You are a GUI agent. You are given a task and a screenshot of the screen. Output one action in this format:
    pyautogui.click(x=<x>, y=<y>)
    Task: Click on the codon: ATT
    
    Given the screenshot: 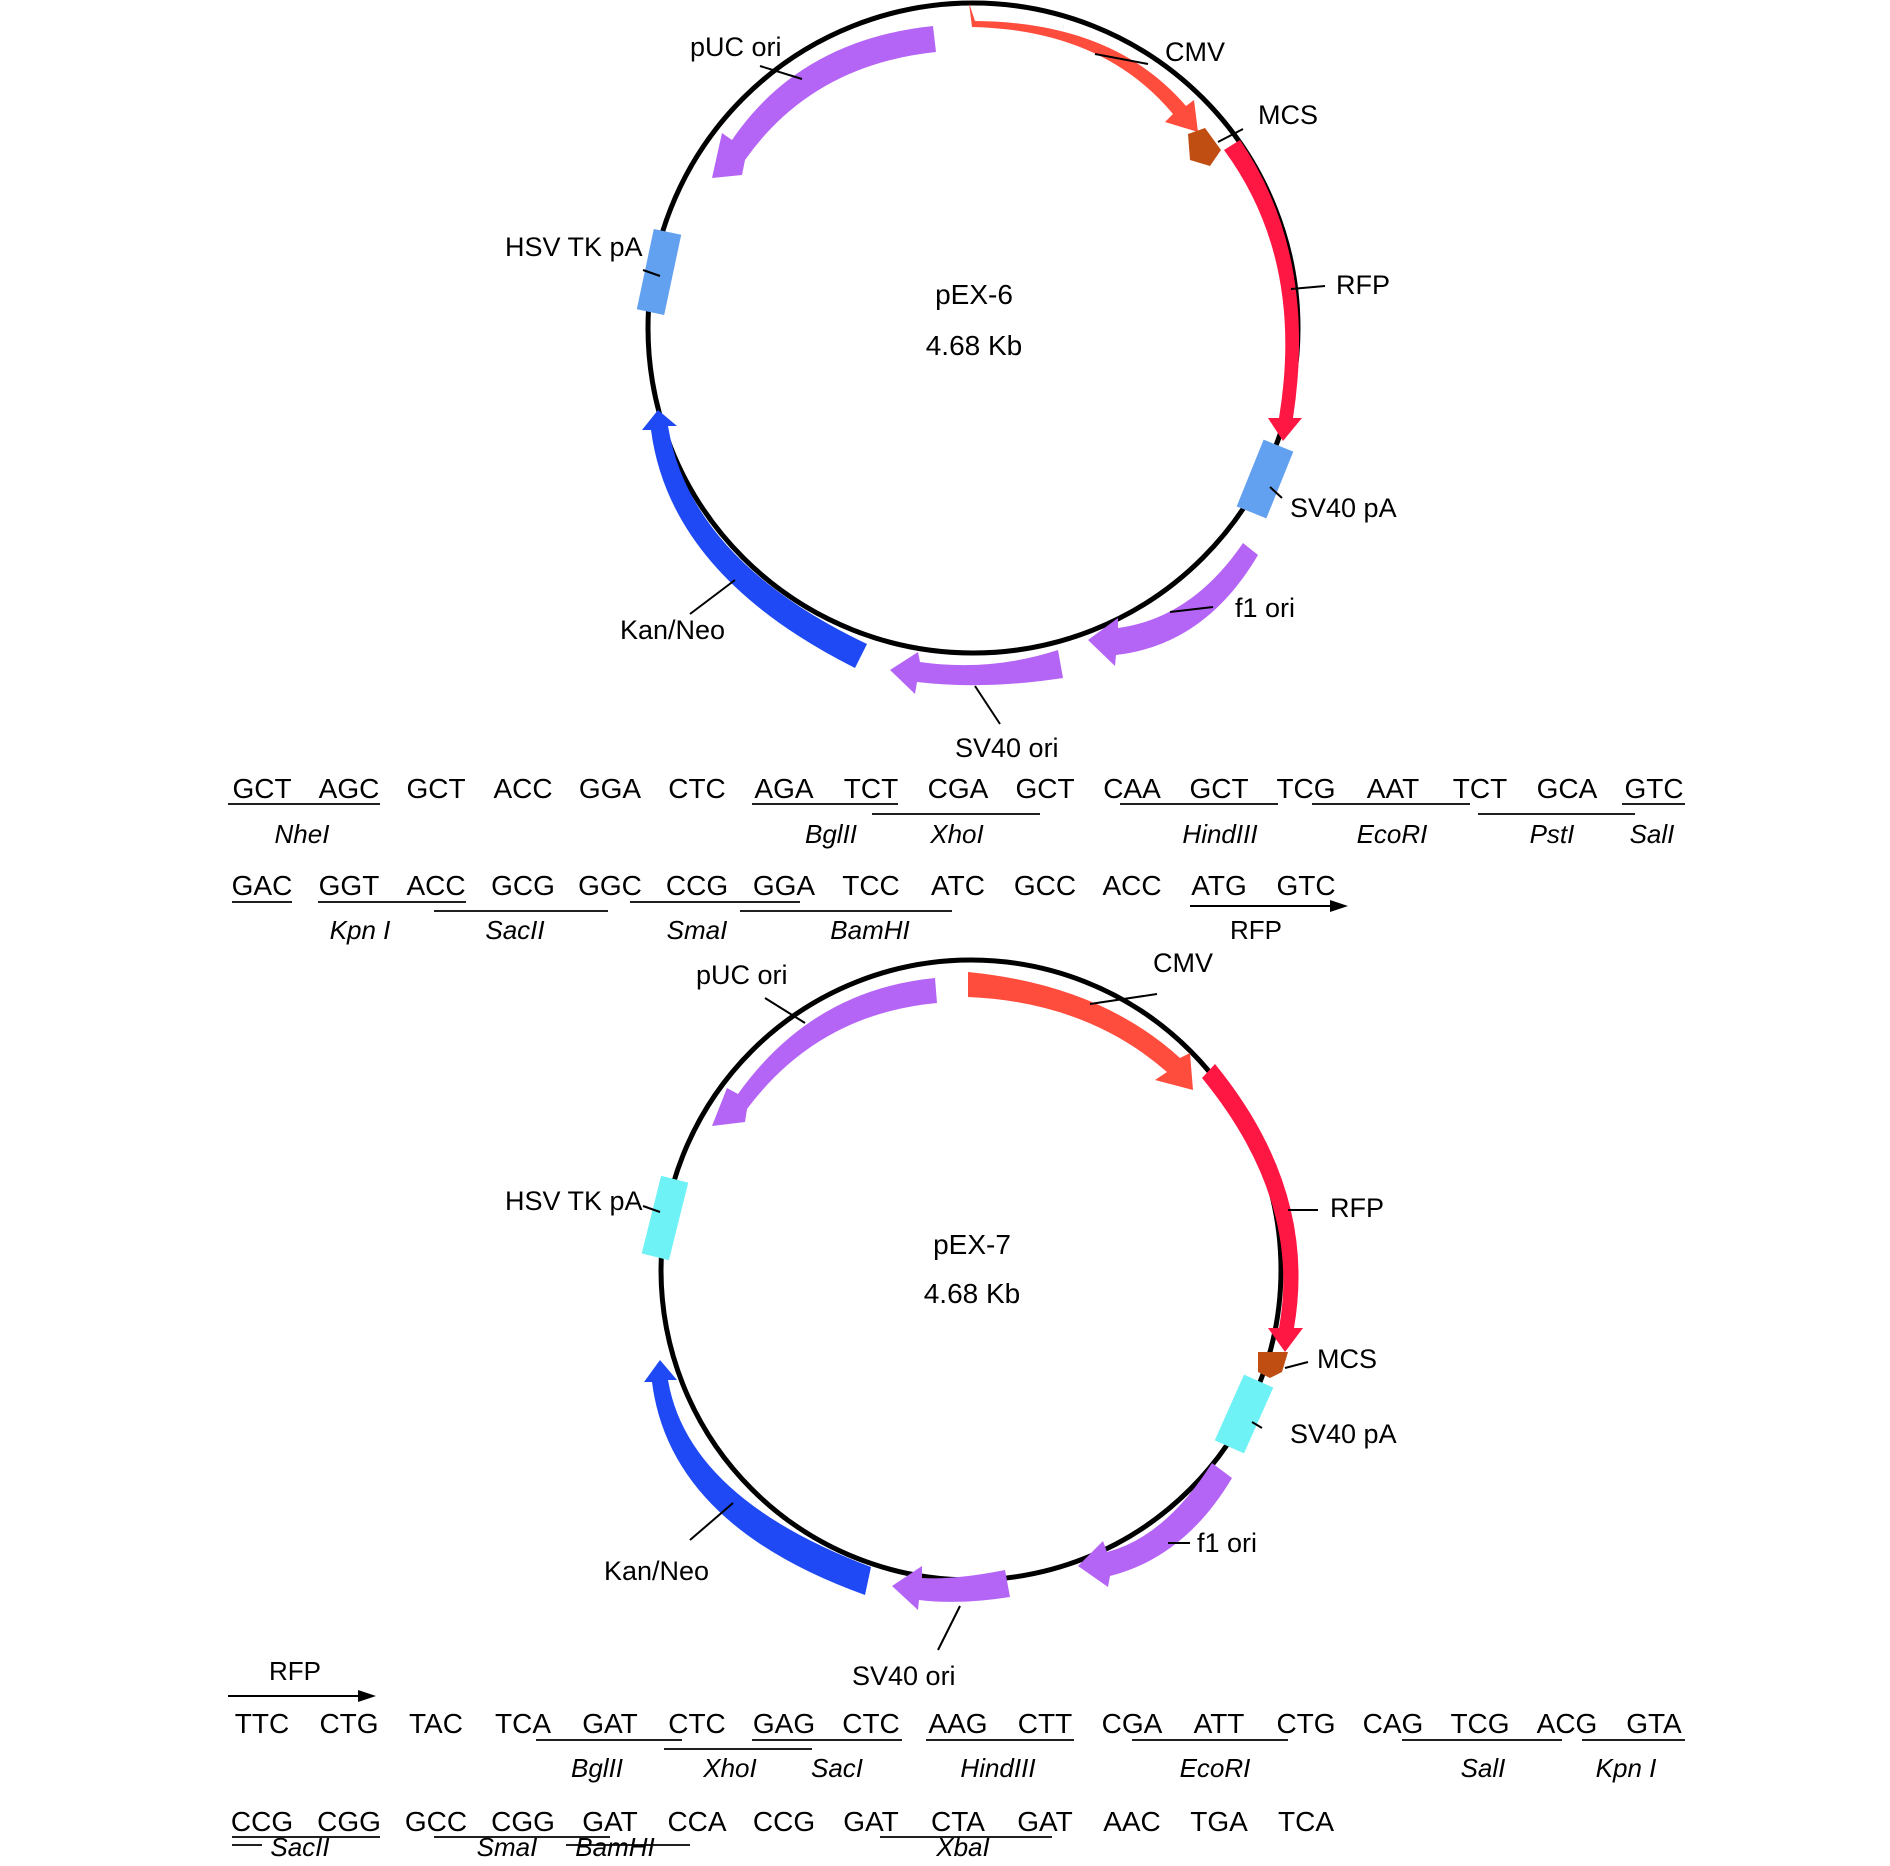 What is the action you would take?
    pyautogui.click(x=1219, y=1723)
    